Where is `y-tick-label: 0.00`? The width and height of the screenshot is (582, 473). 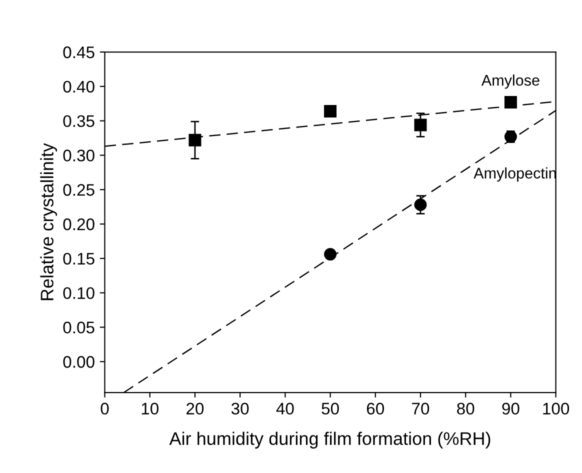 y-tick-label: 0.00 is located at coordinates (78, 362).